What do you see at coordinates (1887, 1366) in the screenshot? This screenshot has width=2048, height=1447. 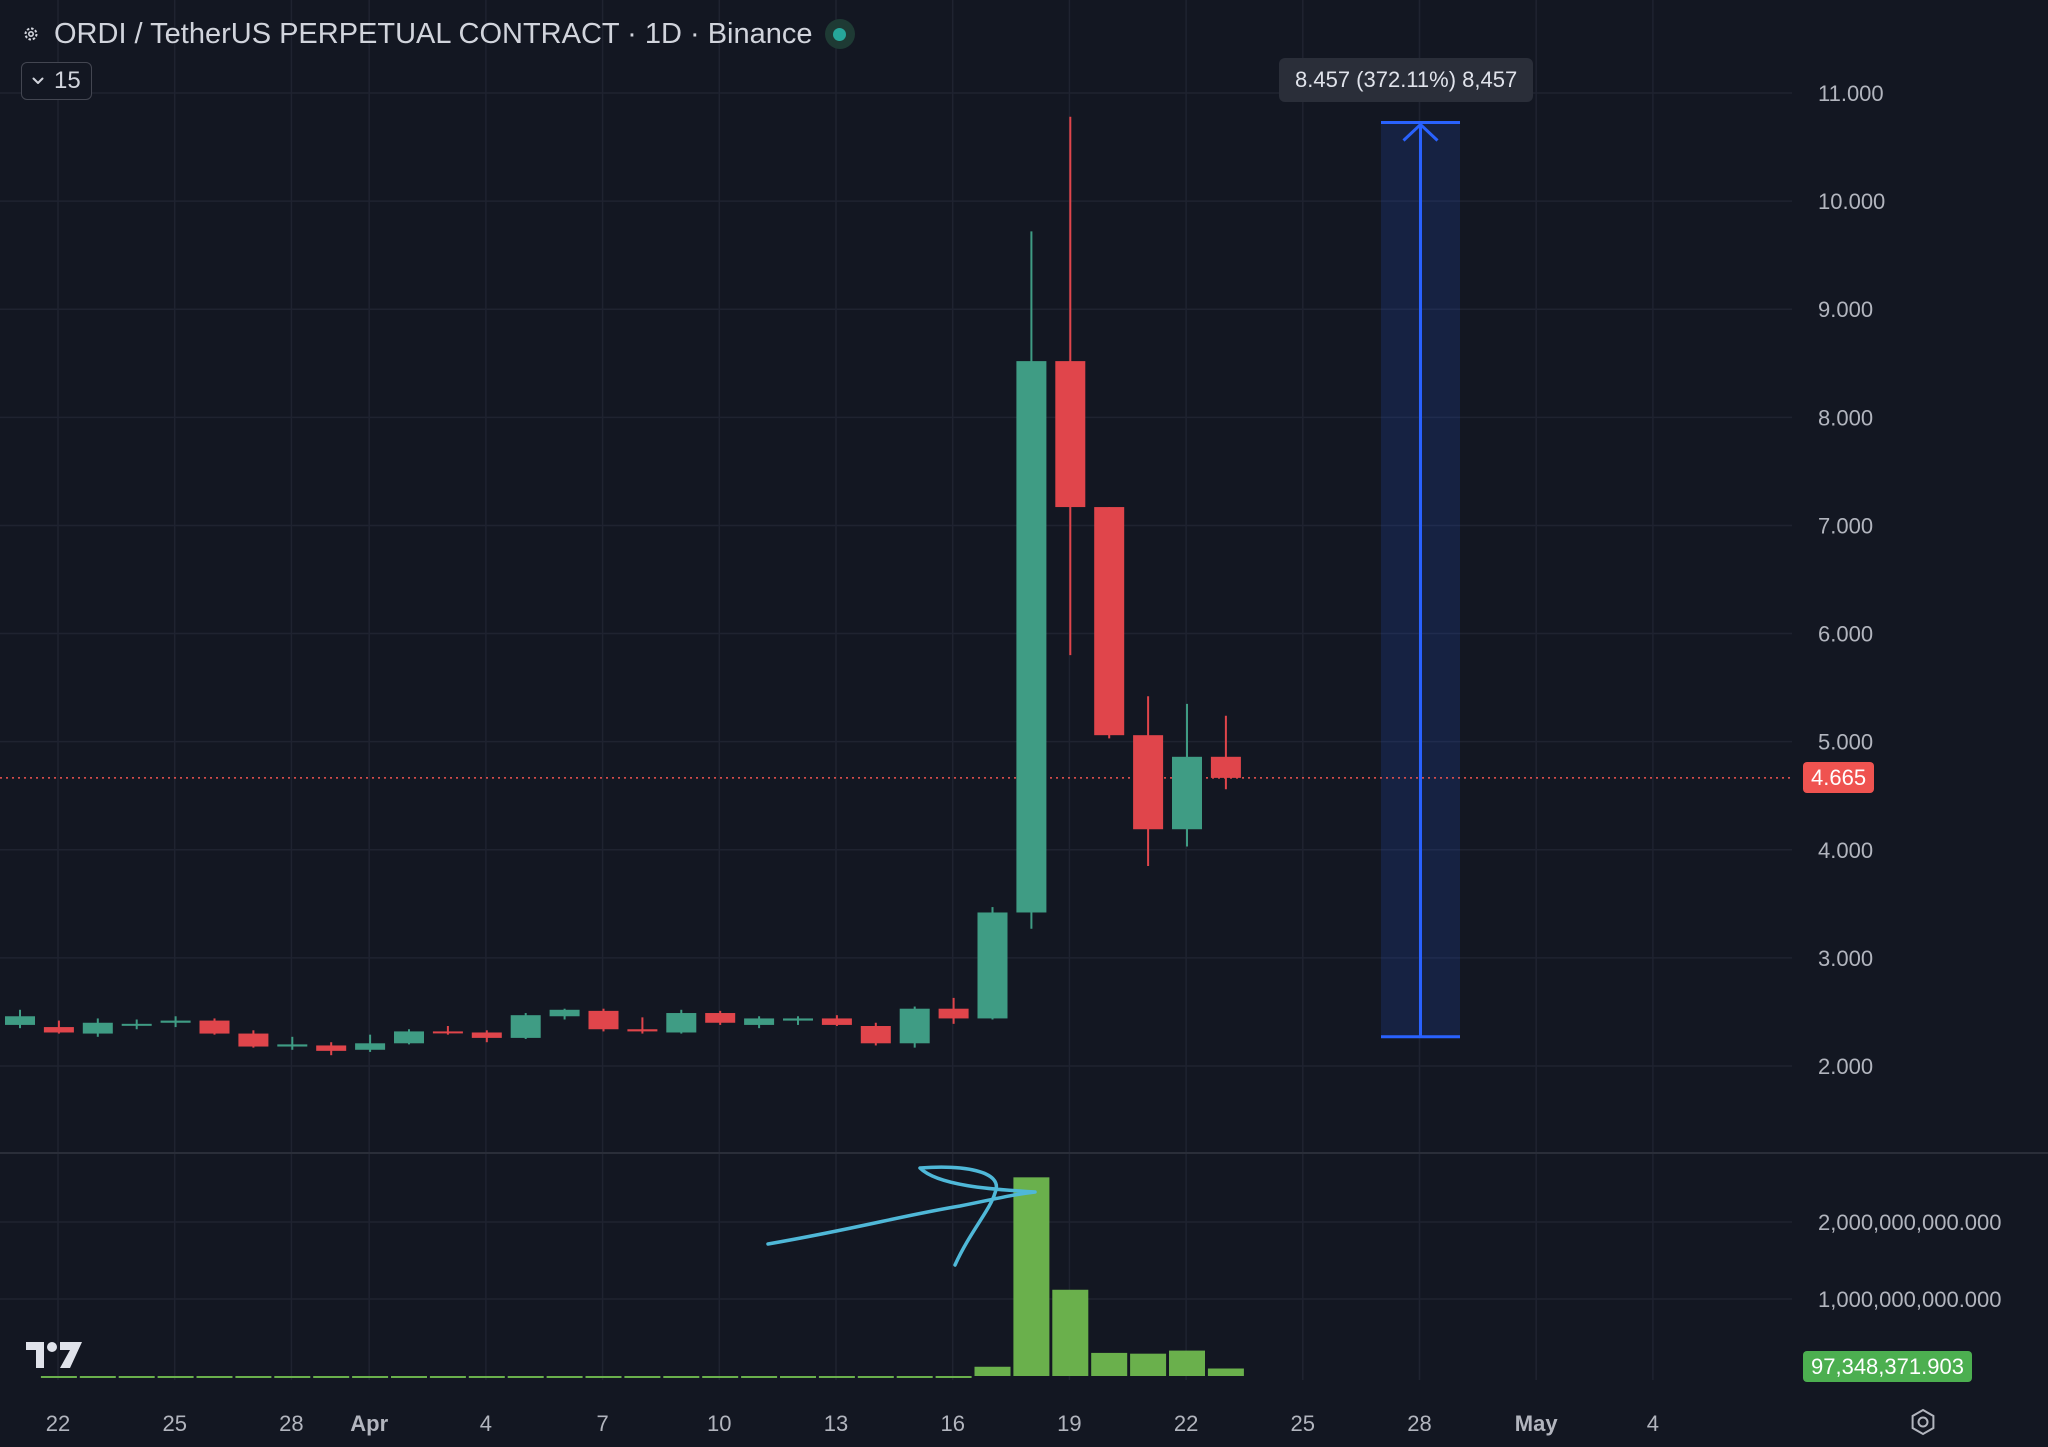 I see `volume-value-badge: 97,348,371.903` at bounding box center [1887, 1366].